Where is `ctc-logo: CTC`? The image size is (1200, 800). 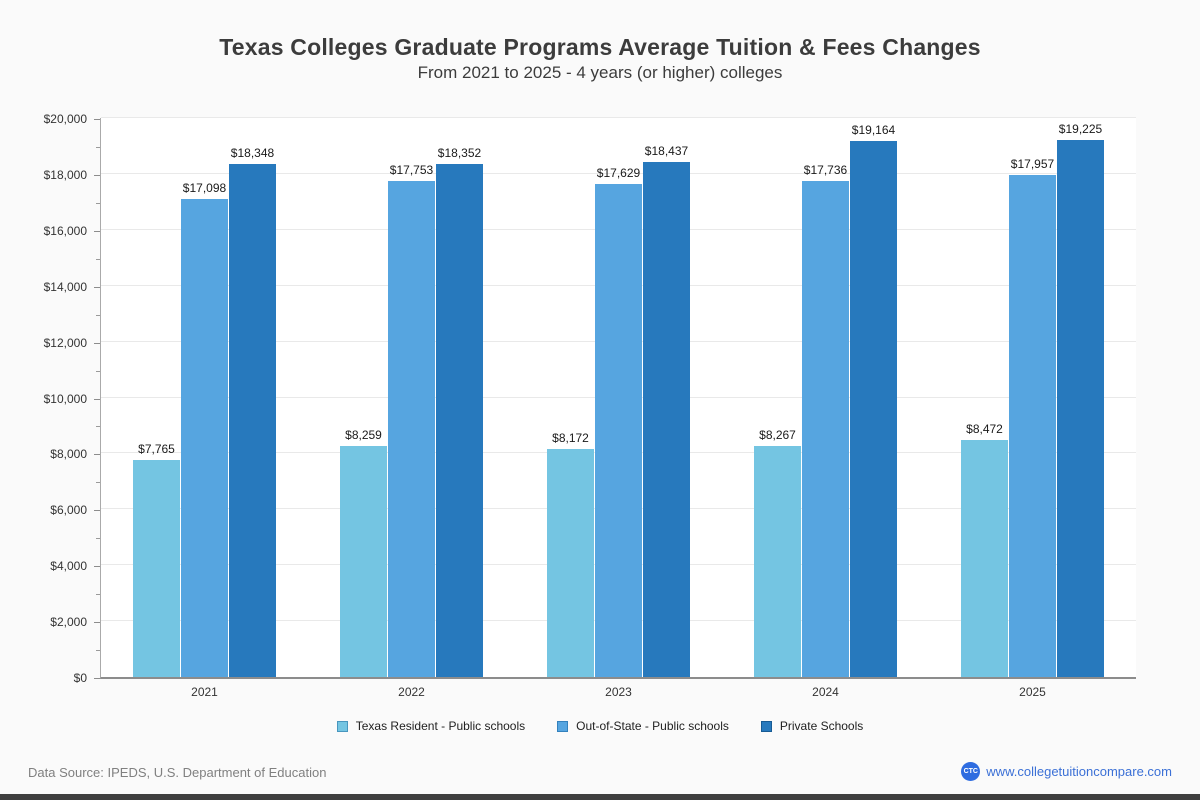
ctc-logo: CTC is located at coordinates (971, 771).